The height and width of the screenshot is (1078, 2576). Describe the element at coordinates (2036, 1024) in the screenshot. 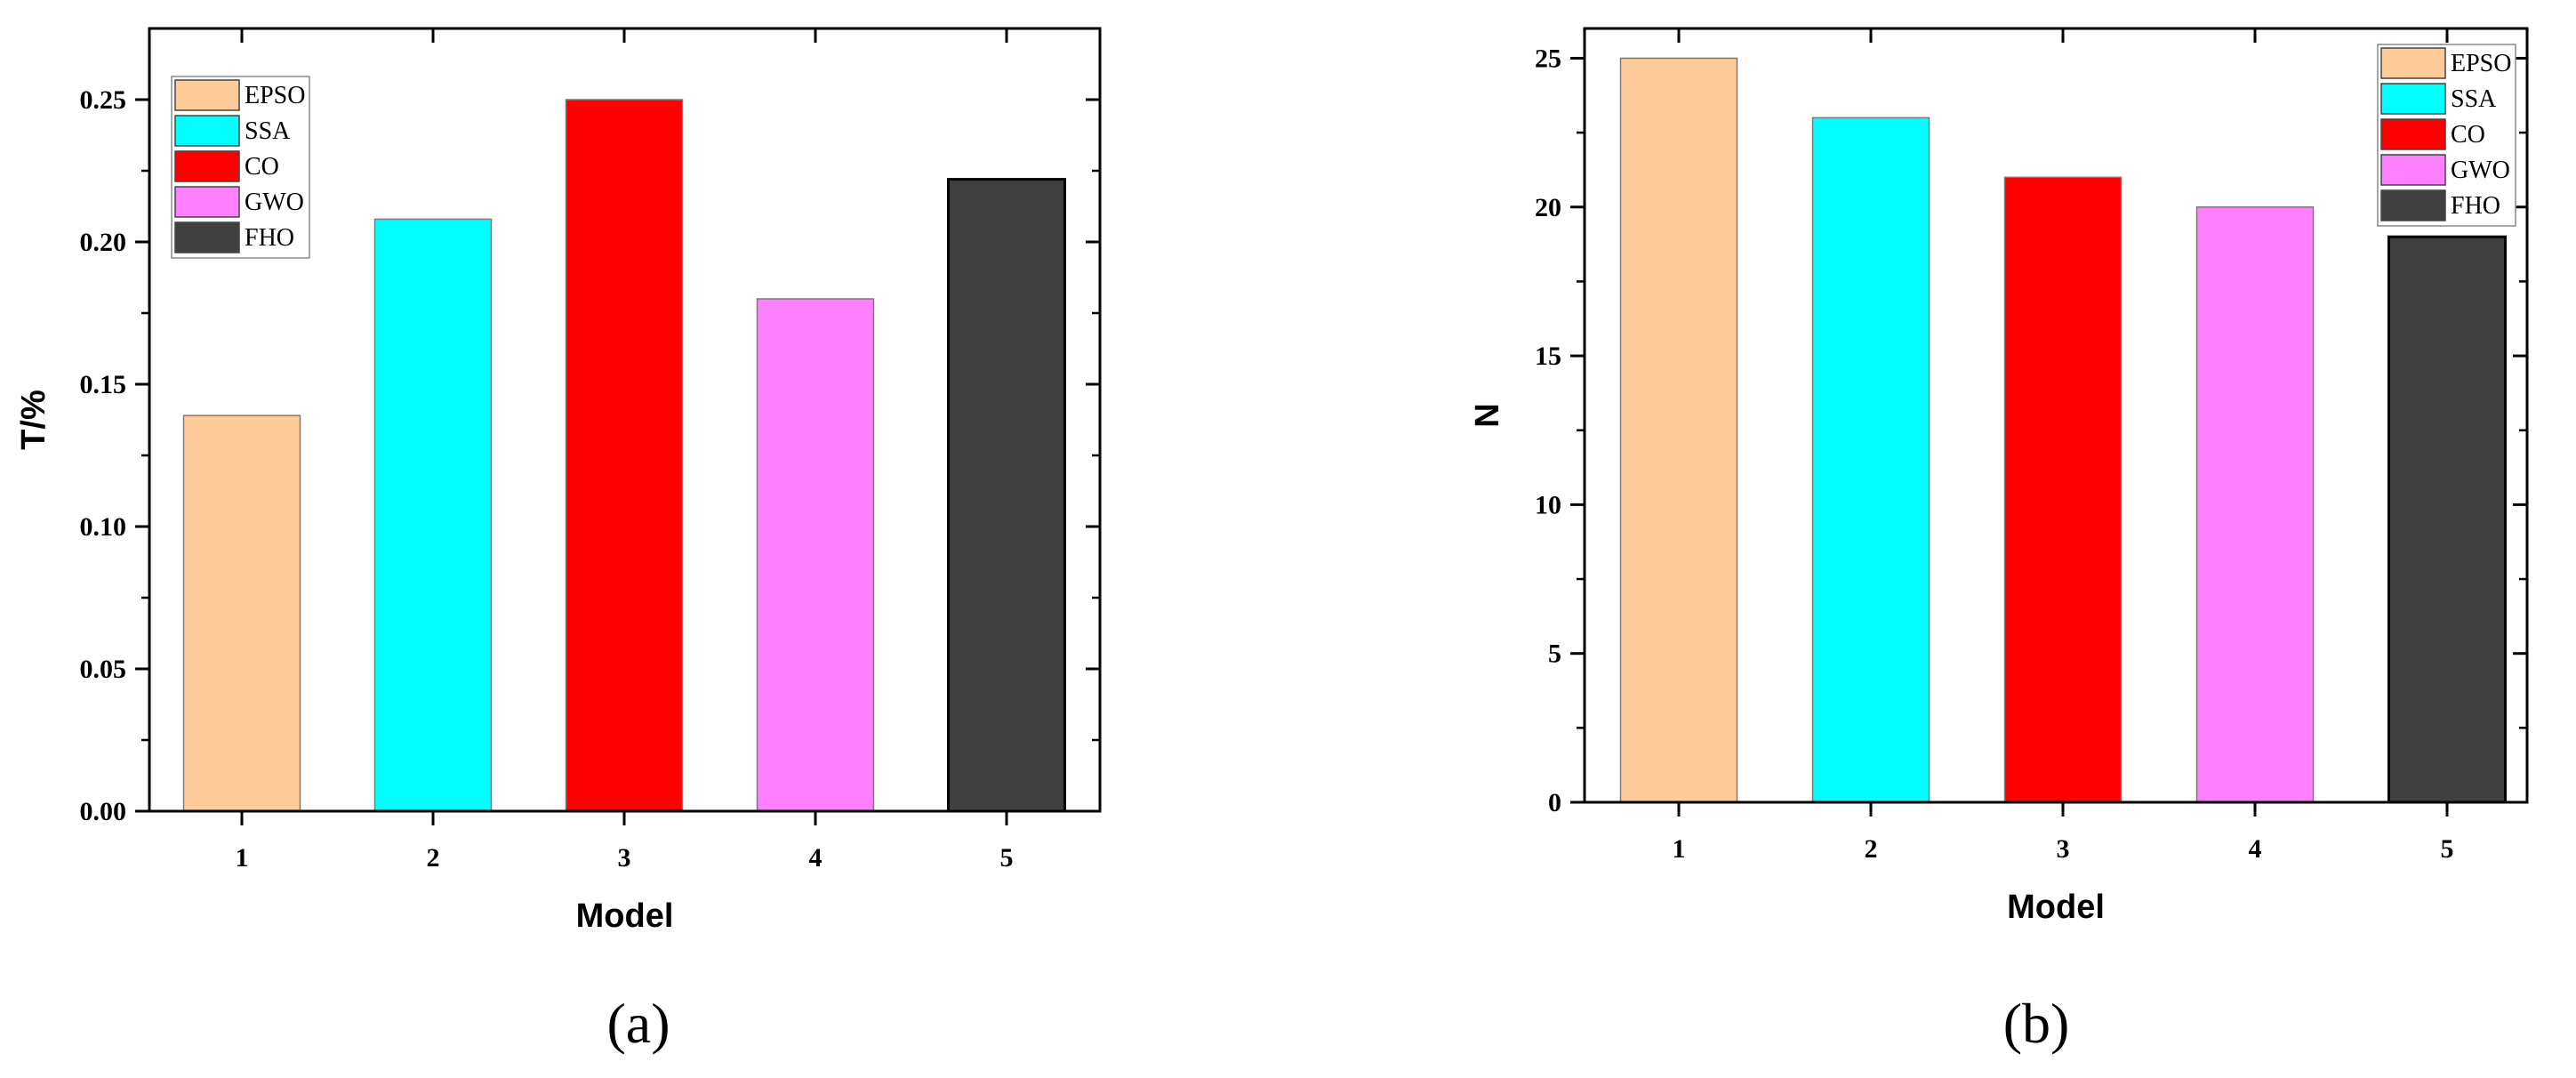

I see `panel-label: (b)` at that location.